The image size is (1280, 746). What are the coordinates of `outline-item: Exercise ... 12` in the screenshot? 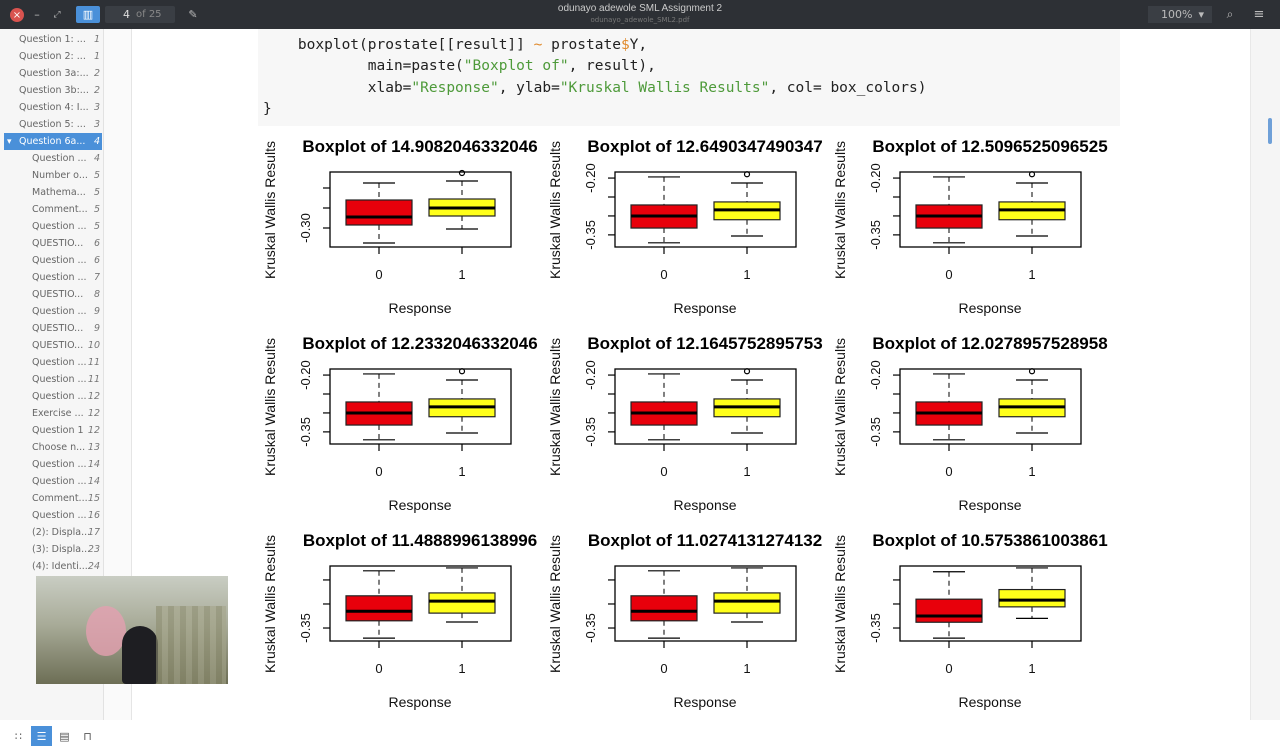 It's located at (53, 413).